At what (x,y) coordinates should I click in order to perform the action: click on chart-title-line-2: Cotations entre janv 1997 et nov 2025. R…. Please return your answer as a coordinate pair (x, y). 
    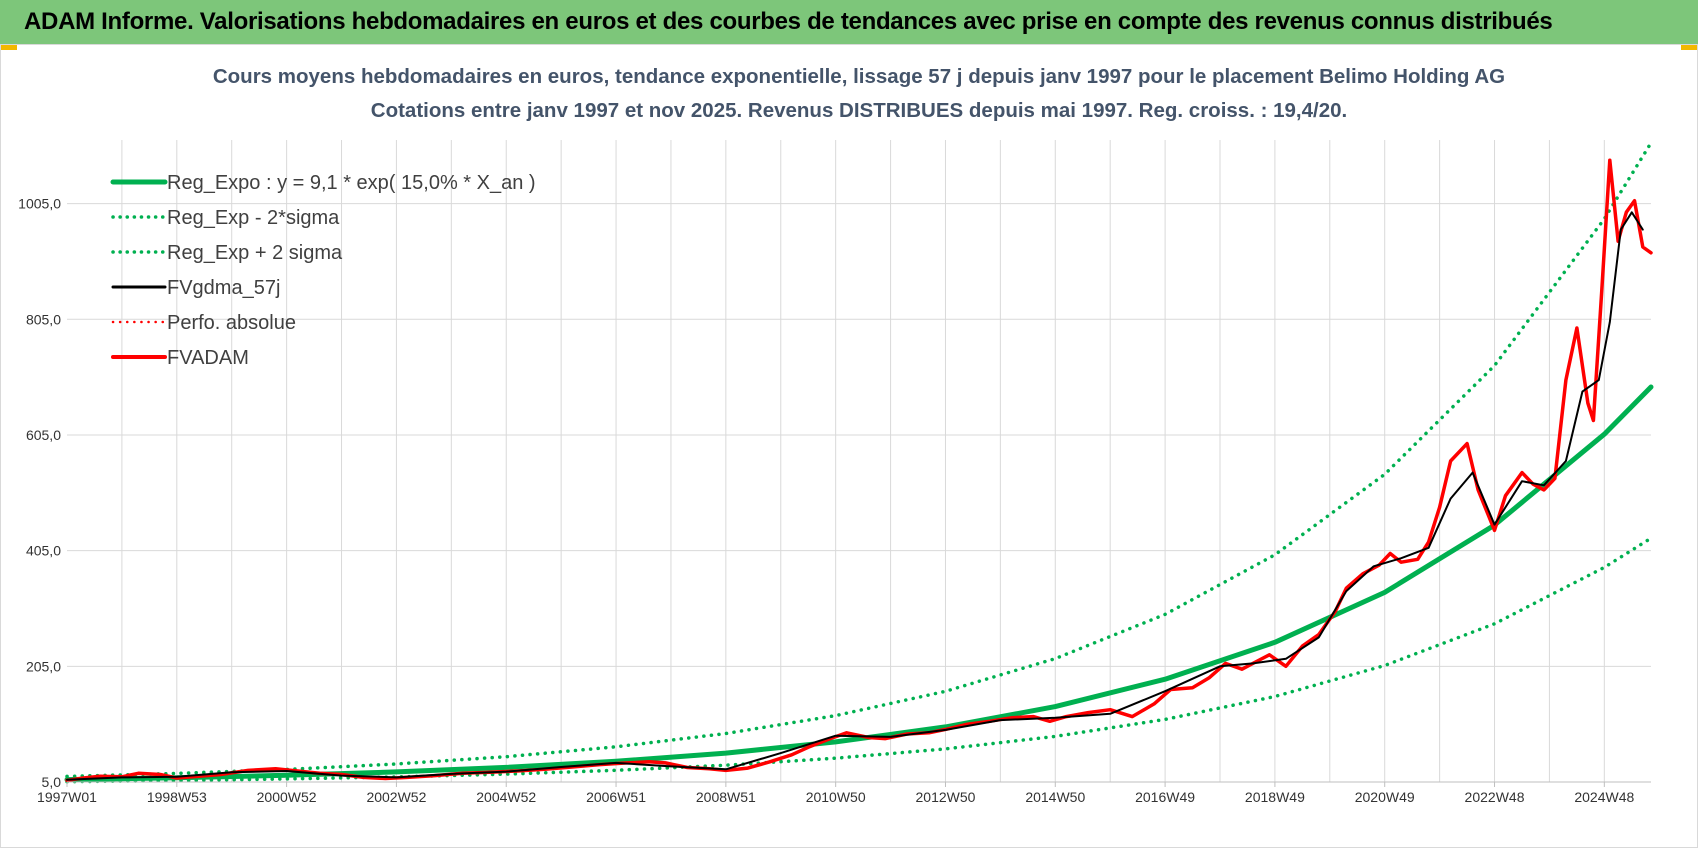
    Looking at the image, I should click on (859, 110).